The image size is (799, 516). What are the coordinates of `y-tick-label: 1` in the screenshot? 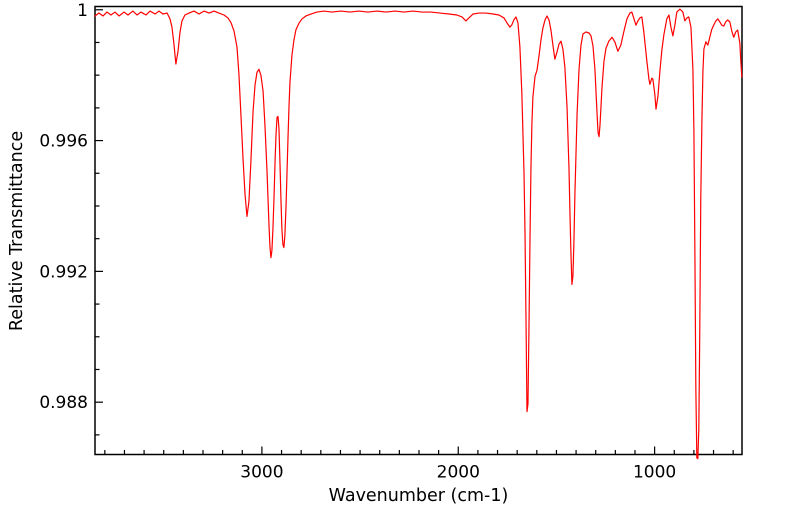 It's located at (82, 11).